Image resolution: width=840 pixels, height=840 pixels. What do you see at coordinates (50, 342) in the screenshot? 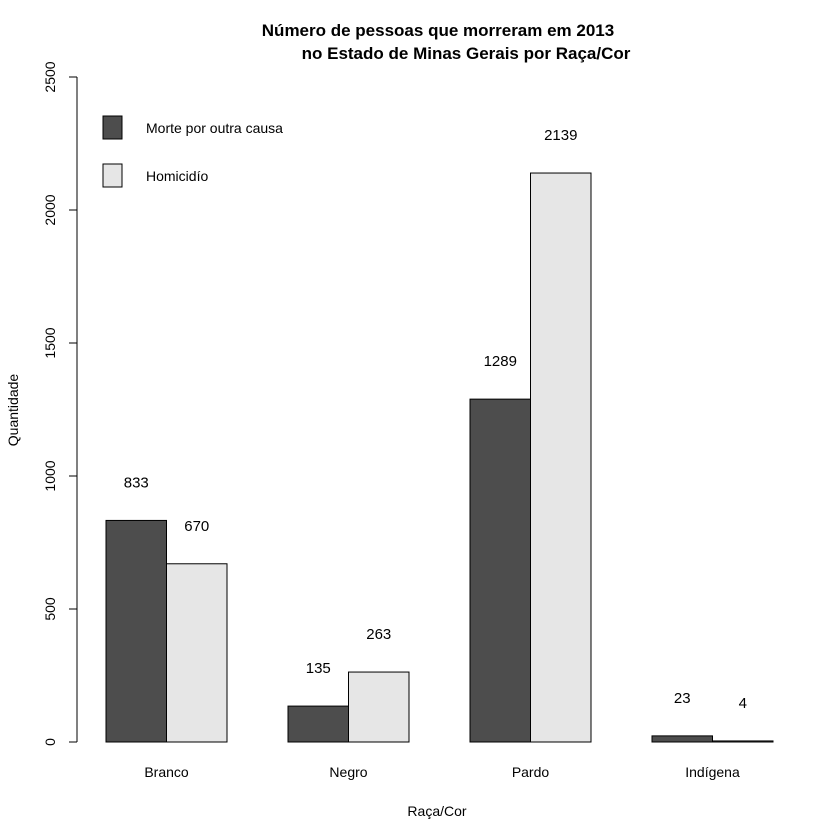
I see `y-tick-label: 1500` at bounding box center [50, 342].